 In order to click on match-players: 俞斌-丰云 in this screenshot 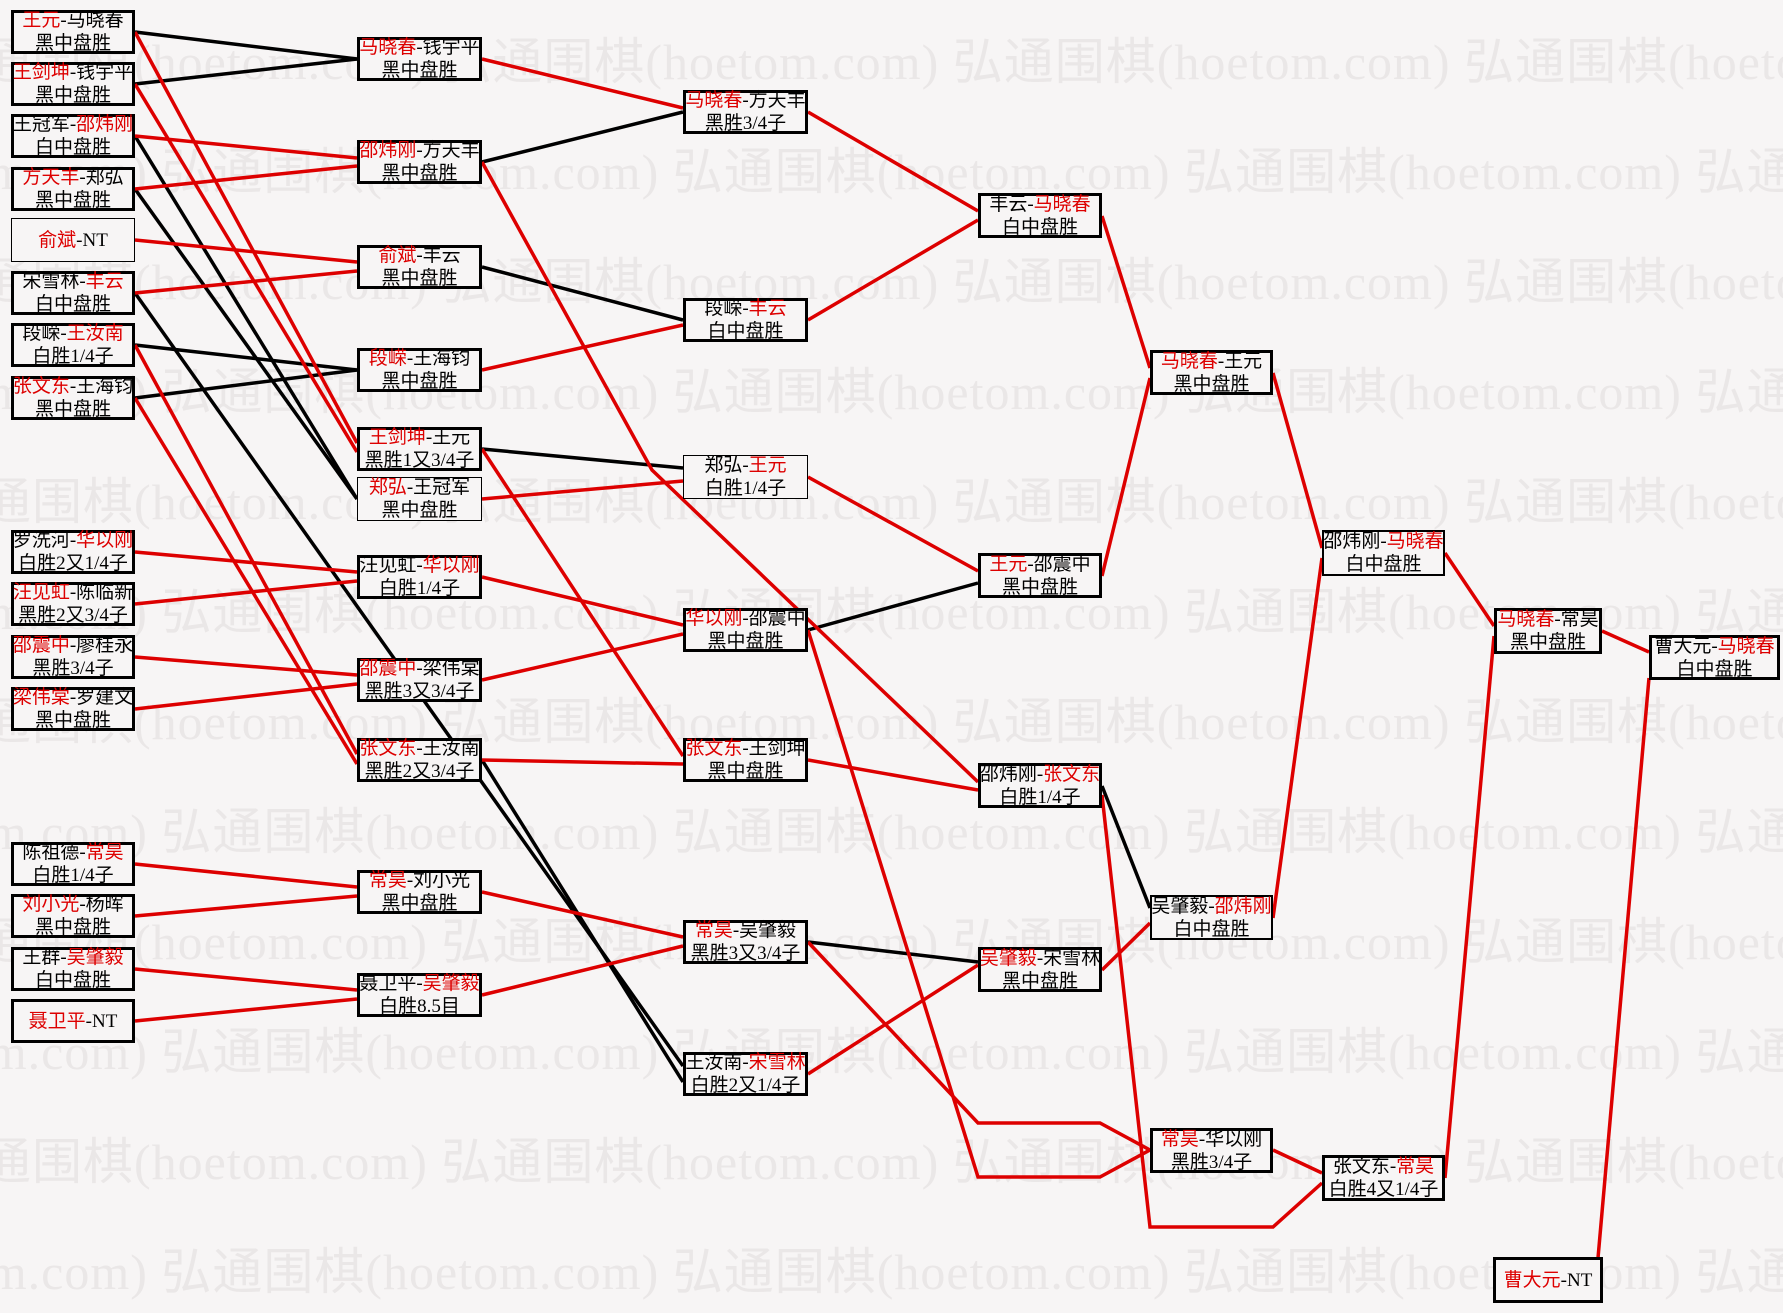, I will do `click(419, 255)`.